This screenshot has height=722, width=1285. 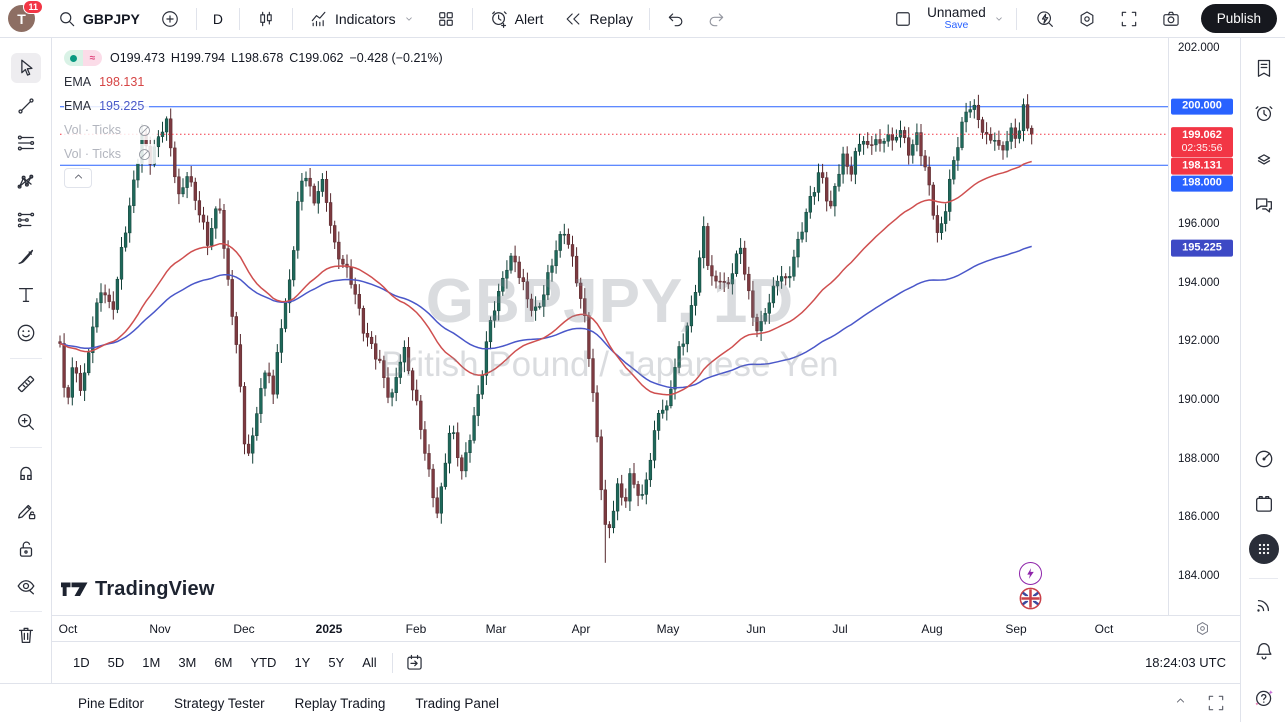 What do you see at coordinates (1045, 19) in the screenshot?
I see `quick-search-button` at bounding box center [1045, 19].